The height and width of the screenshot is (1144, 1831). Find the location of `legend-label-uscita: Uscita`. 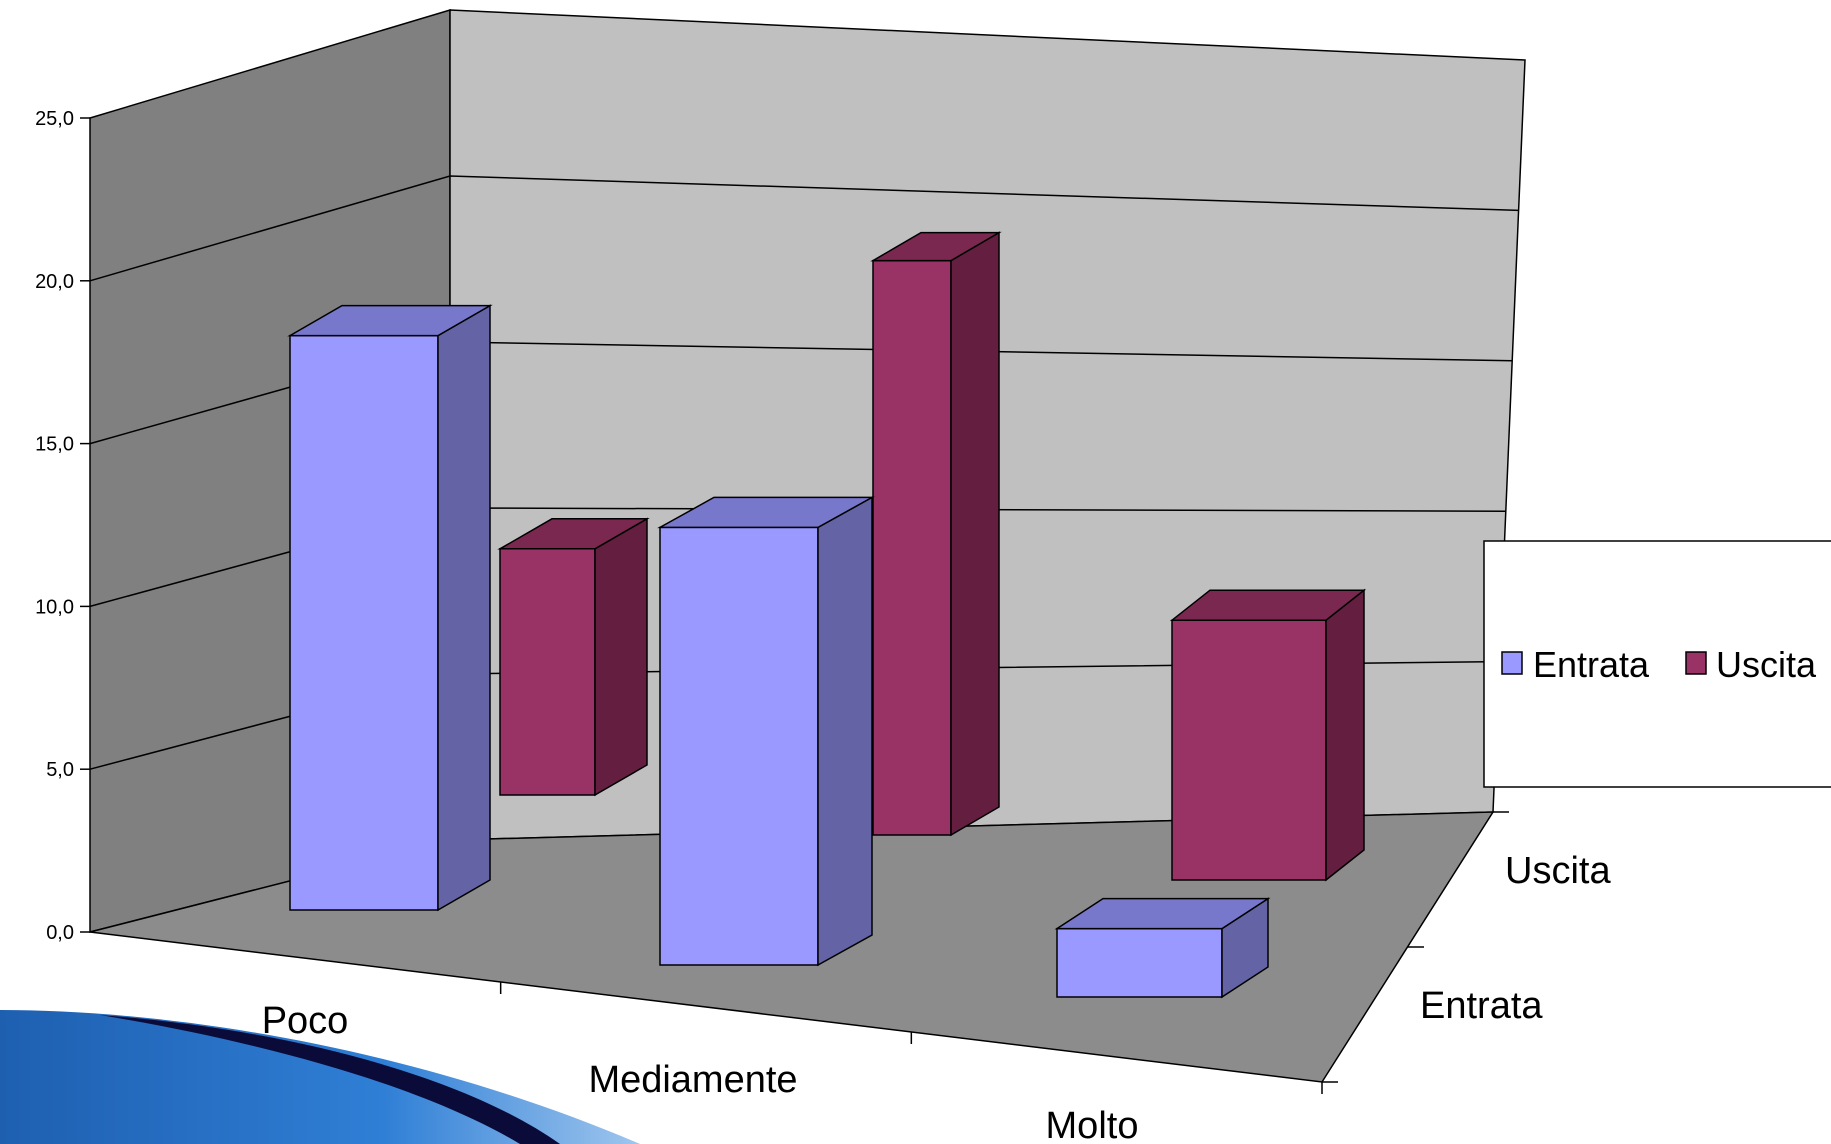

legend-label-uscita: Uscita is located at coordinates (1766, 664).